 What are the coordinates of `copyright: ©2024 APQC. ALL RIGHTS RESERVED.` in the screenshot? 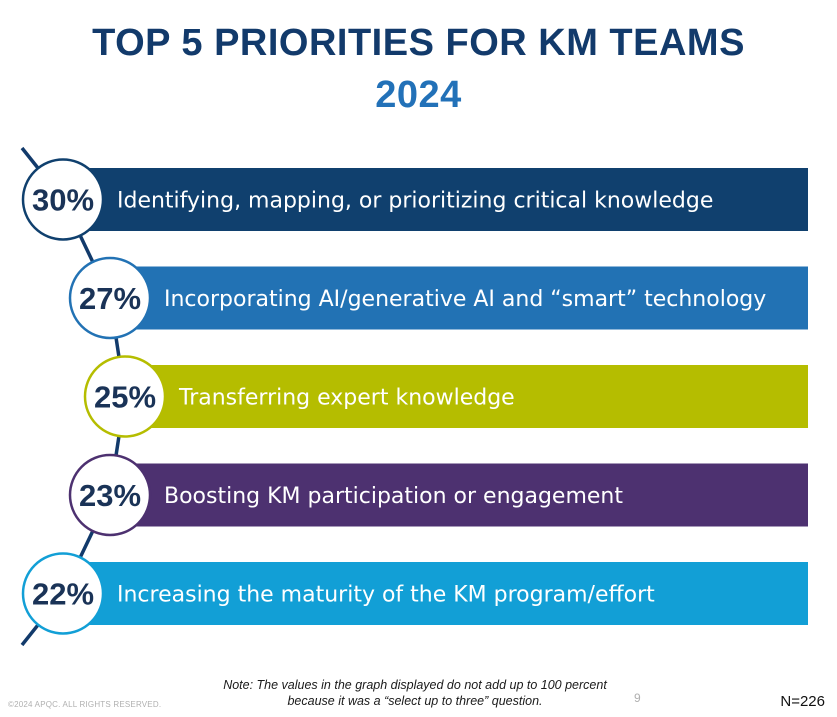 It's located at (85, 704).